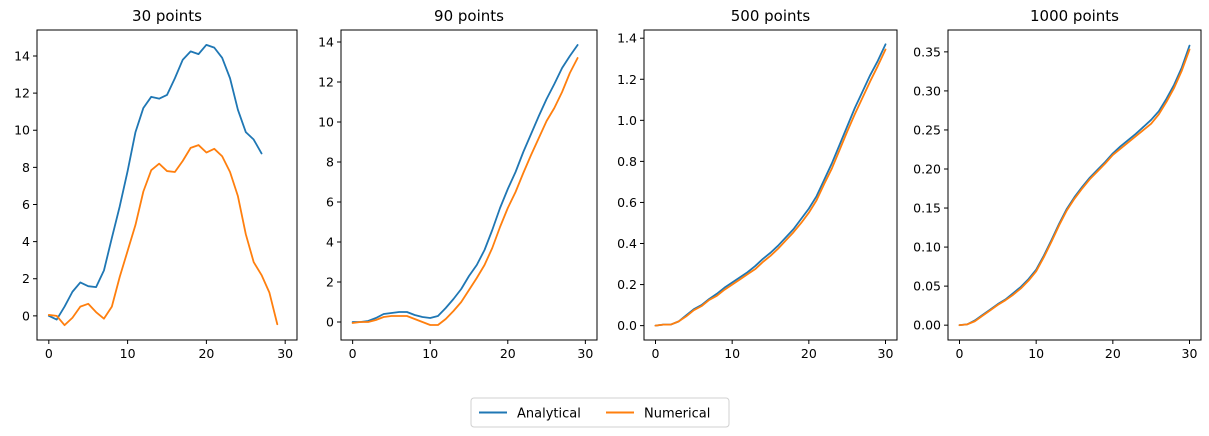 The image size is (1209, 436). I want to click on legend-label-numerical: Numerical, so click(677, 414).